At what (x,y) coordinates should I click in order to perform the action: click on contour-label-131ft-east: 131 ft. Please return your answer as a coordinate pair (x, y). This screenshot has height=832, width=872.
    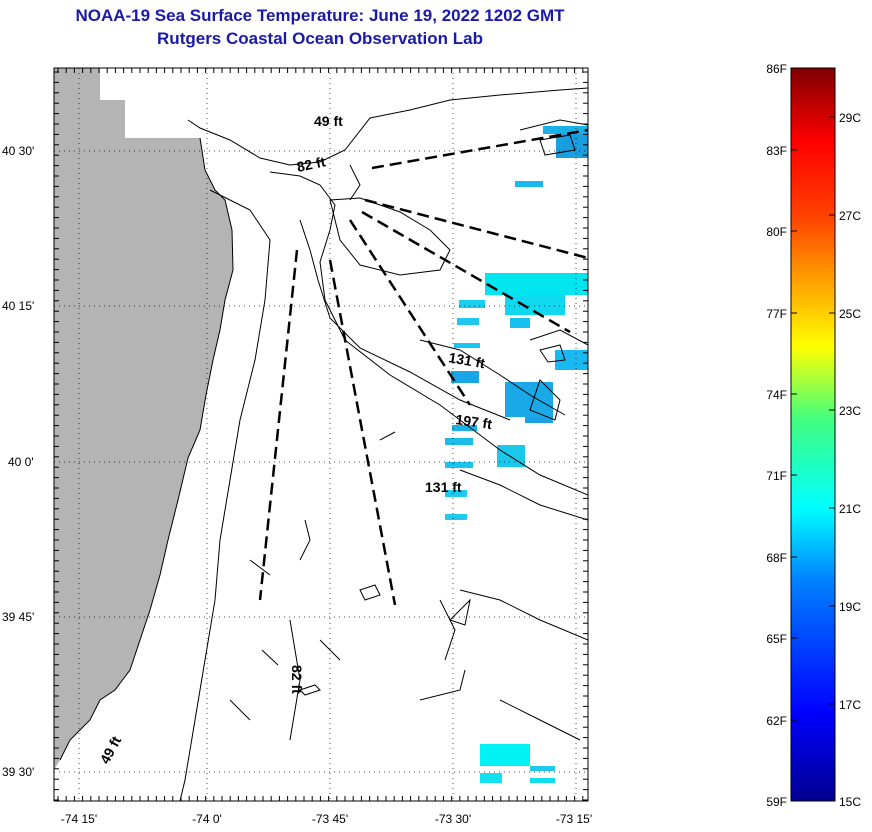
    Looking at the image, I should click on (466, 360).